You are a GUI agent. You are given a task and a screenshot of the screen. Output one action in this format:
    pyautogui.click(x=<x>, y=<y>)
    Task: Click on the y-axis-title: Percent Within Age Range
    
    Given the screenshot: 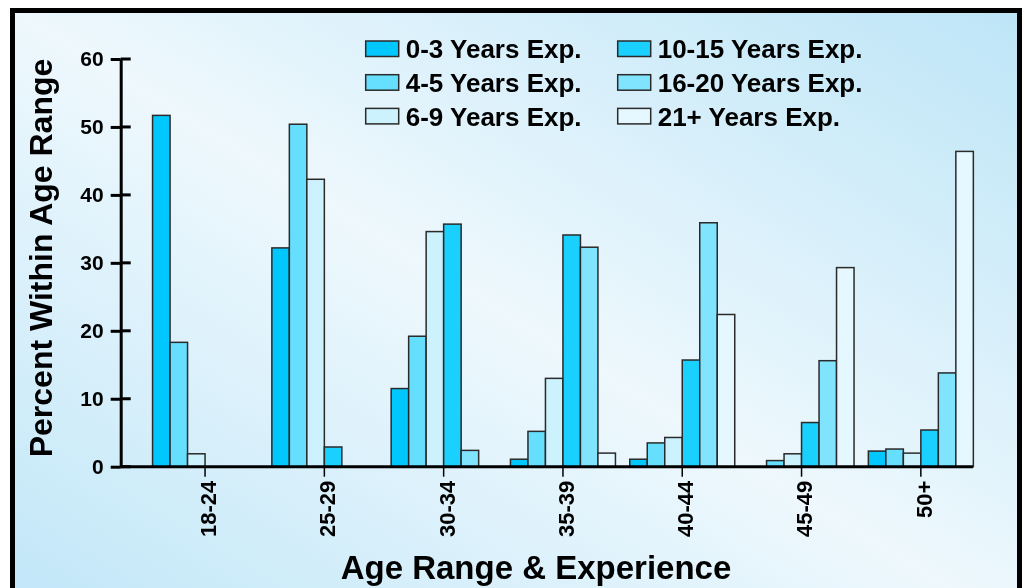 What is the action you would take?
    pyautogui.click(x=41, y=258)
    